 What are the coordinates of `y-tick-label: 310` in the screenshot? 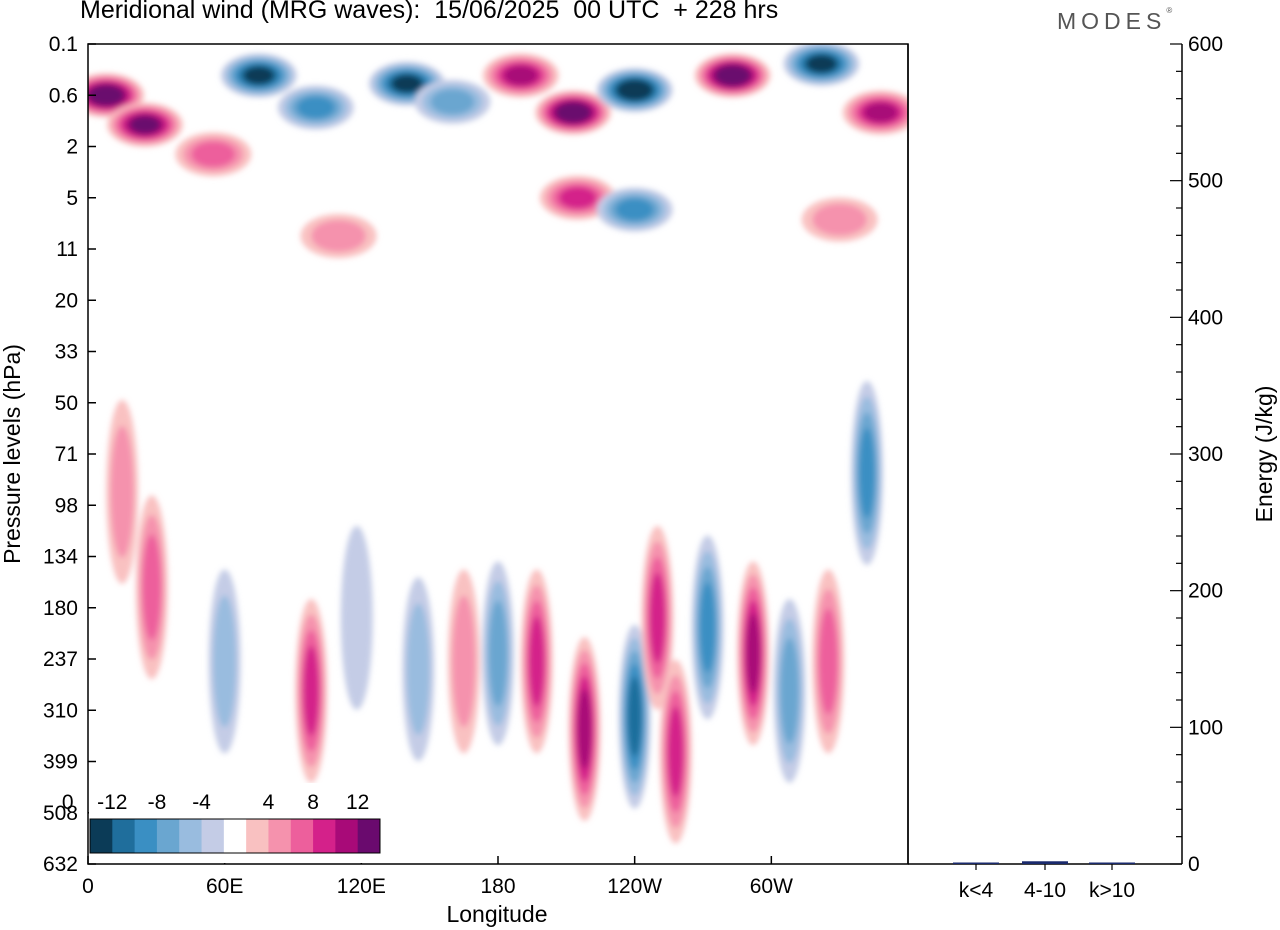 It's located at (60, 710).